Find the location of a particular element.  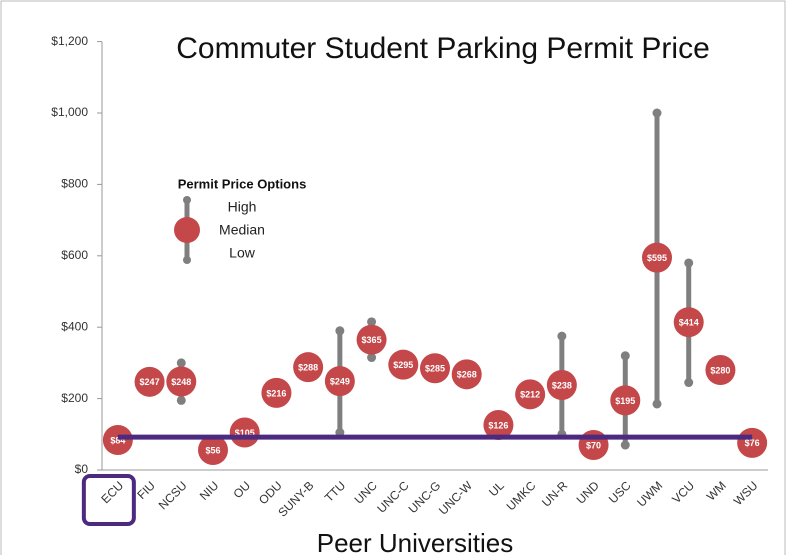

y-tick-label: $1,200 is located at coordinates (69, 41).